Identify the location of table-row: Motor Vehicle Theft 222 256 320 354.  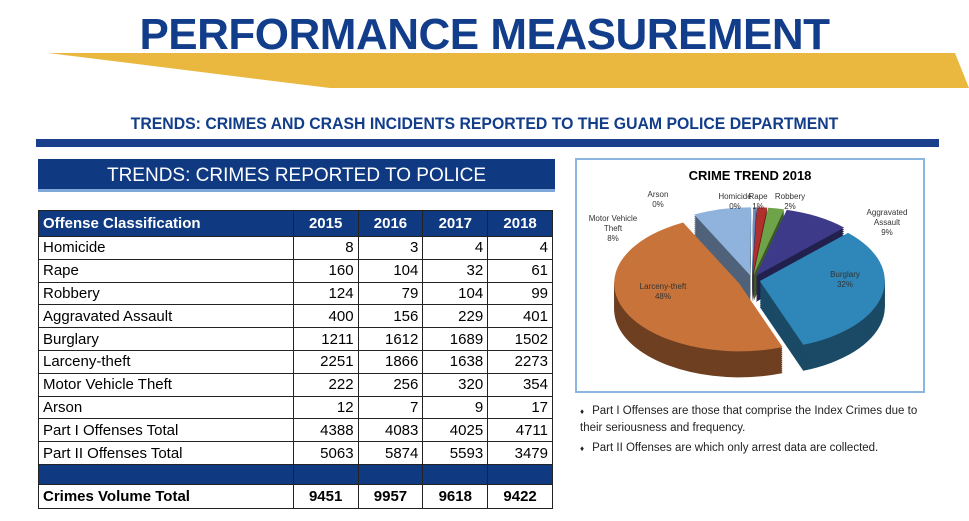
(295, 384).